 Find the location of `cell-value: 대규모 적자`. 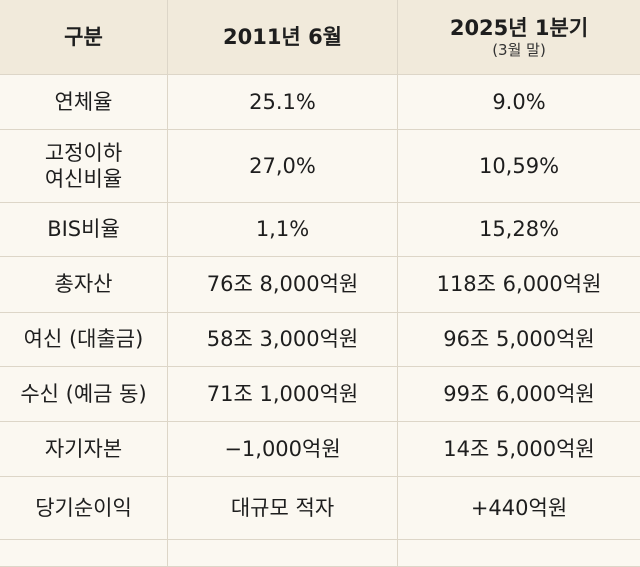

cell-value: 대규모 적자 is located at coordinates (283, 508).